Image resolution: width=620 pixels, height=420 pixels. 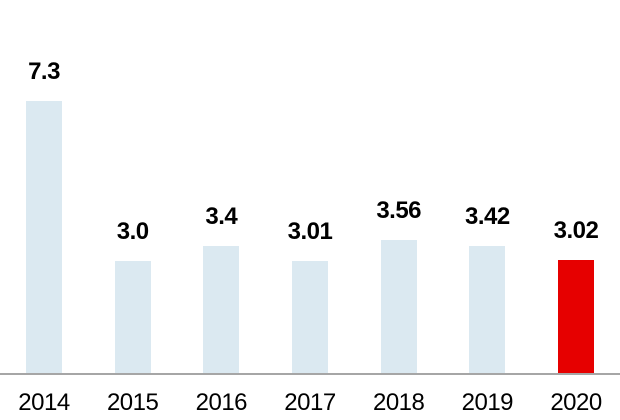 I want to click on bar-2015, so click(x=132, y=317).